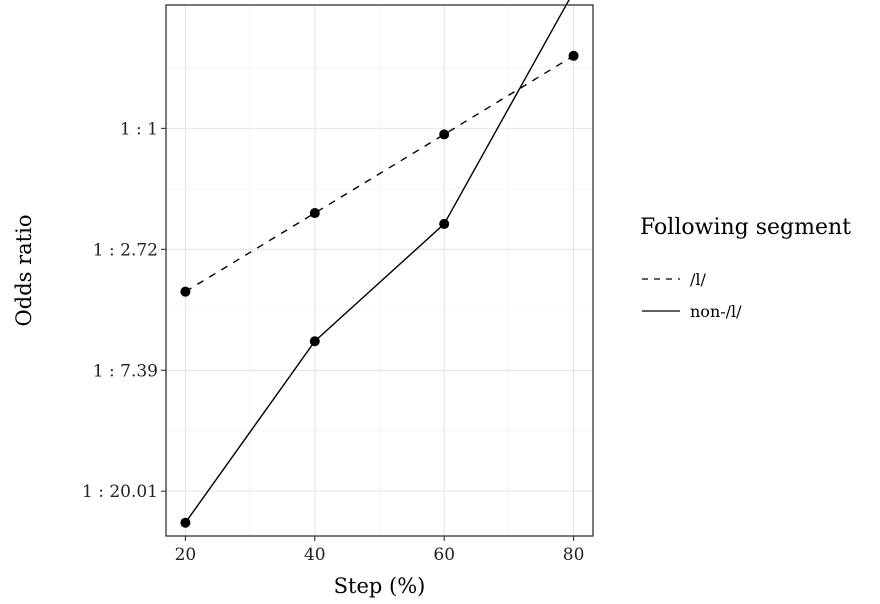 This screenshot has width=880, height=604. I want to click on y-tick-label: 1 : 7.39, so click(125, 371).